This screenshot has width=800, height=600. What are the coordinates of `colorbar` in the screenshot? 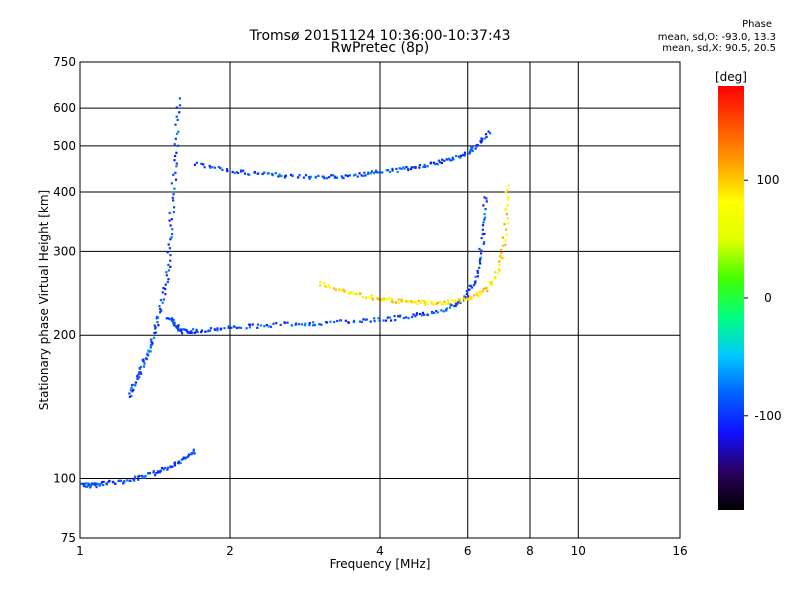 It's located at (731, 298).